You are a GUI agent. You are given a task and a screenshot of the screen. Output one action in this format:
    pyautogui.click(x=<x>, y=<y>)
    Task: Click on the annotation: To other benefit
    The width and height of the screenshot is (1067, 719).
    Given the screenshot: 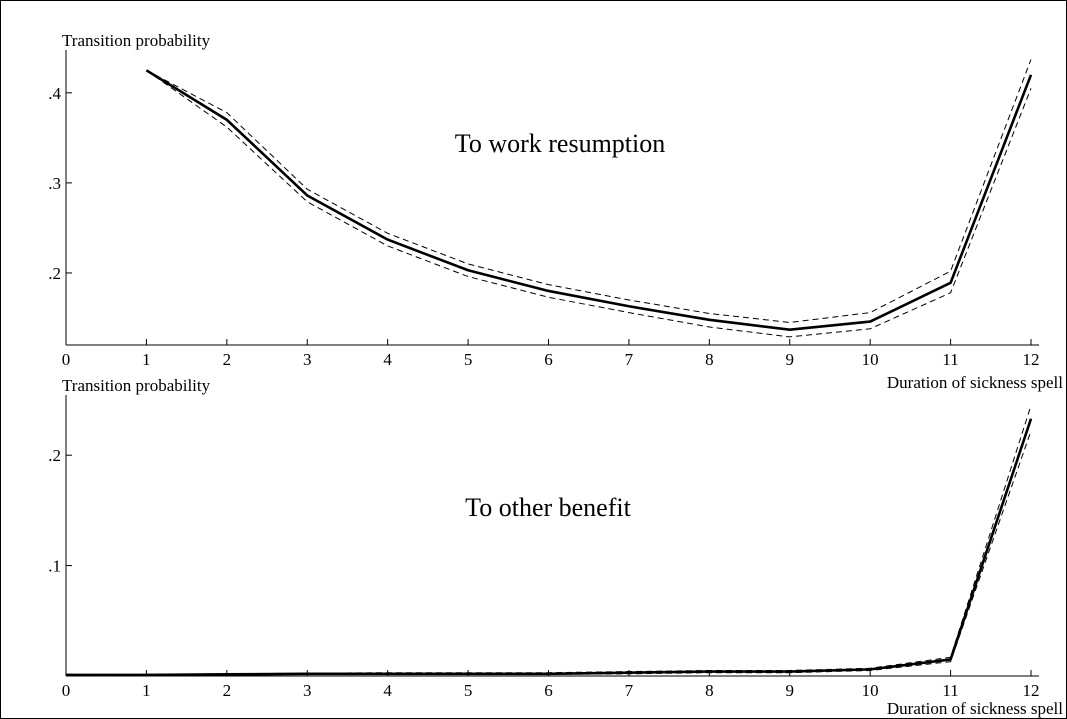 What is the action you would take?
    pyautogui.click(x=548, y=507)
    